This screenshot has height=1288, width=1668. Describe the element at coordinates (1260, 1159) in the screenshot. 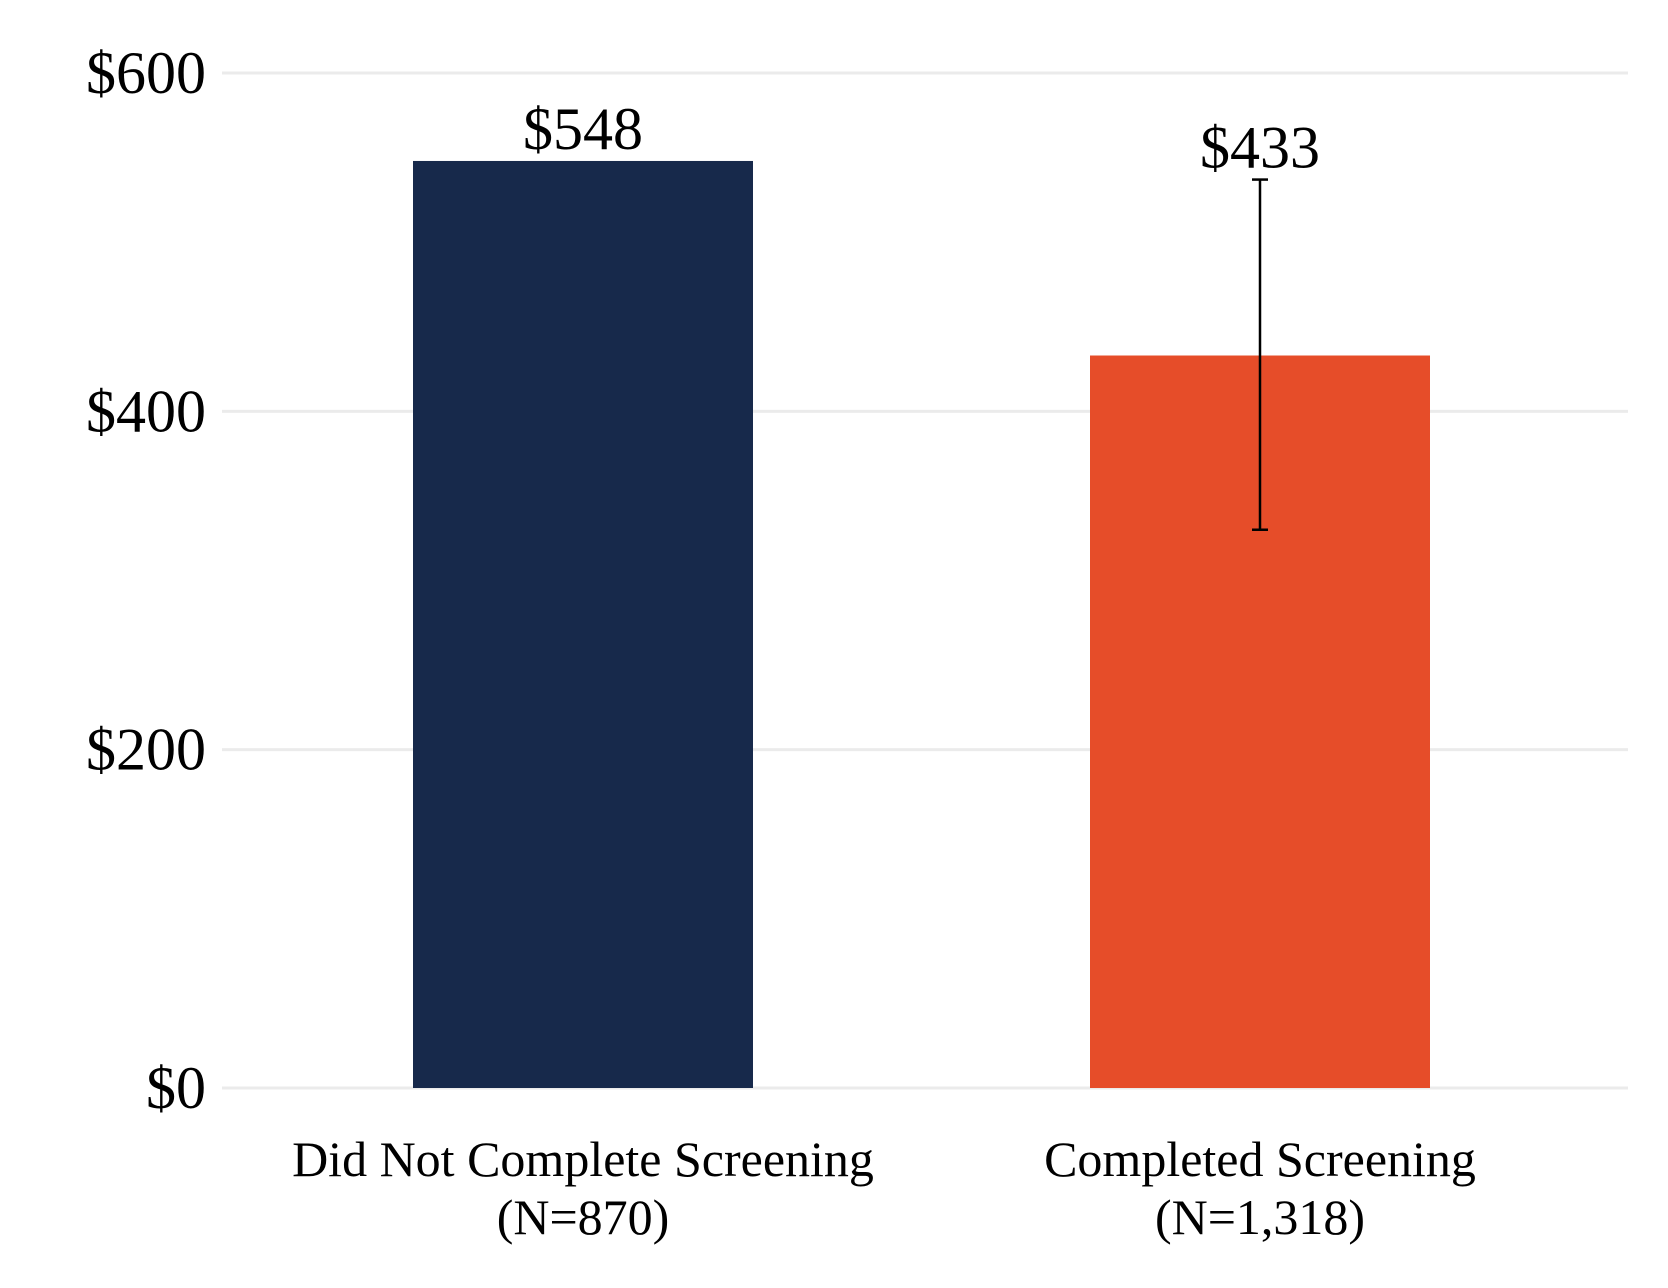

I see `x-tick-label: Completed Screening` at that location.